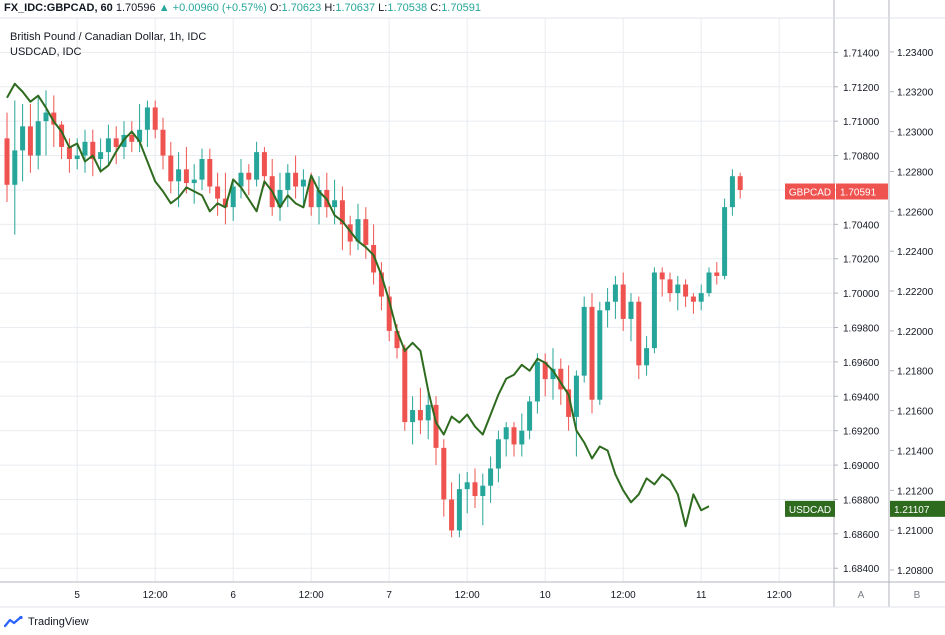  I want to click on time-axis: 5 12:00 6 12:00 7 12:00 10 12:00 11 12:00 A B, so click(497, 595).